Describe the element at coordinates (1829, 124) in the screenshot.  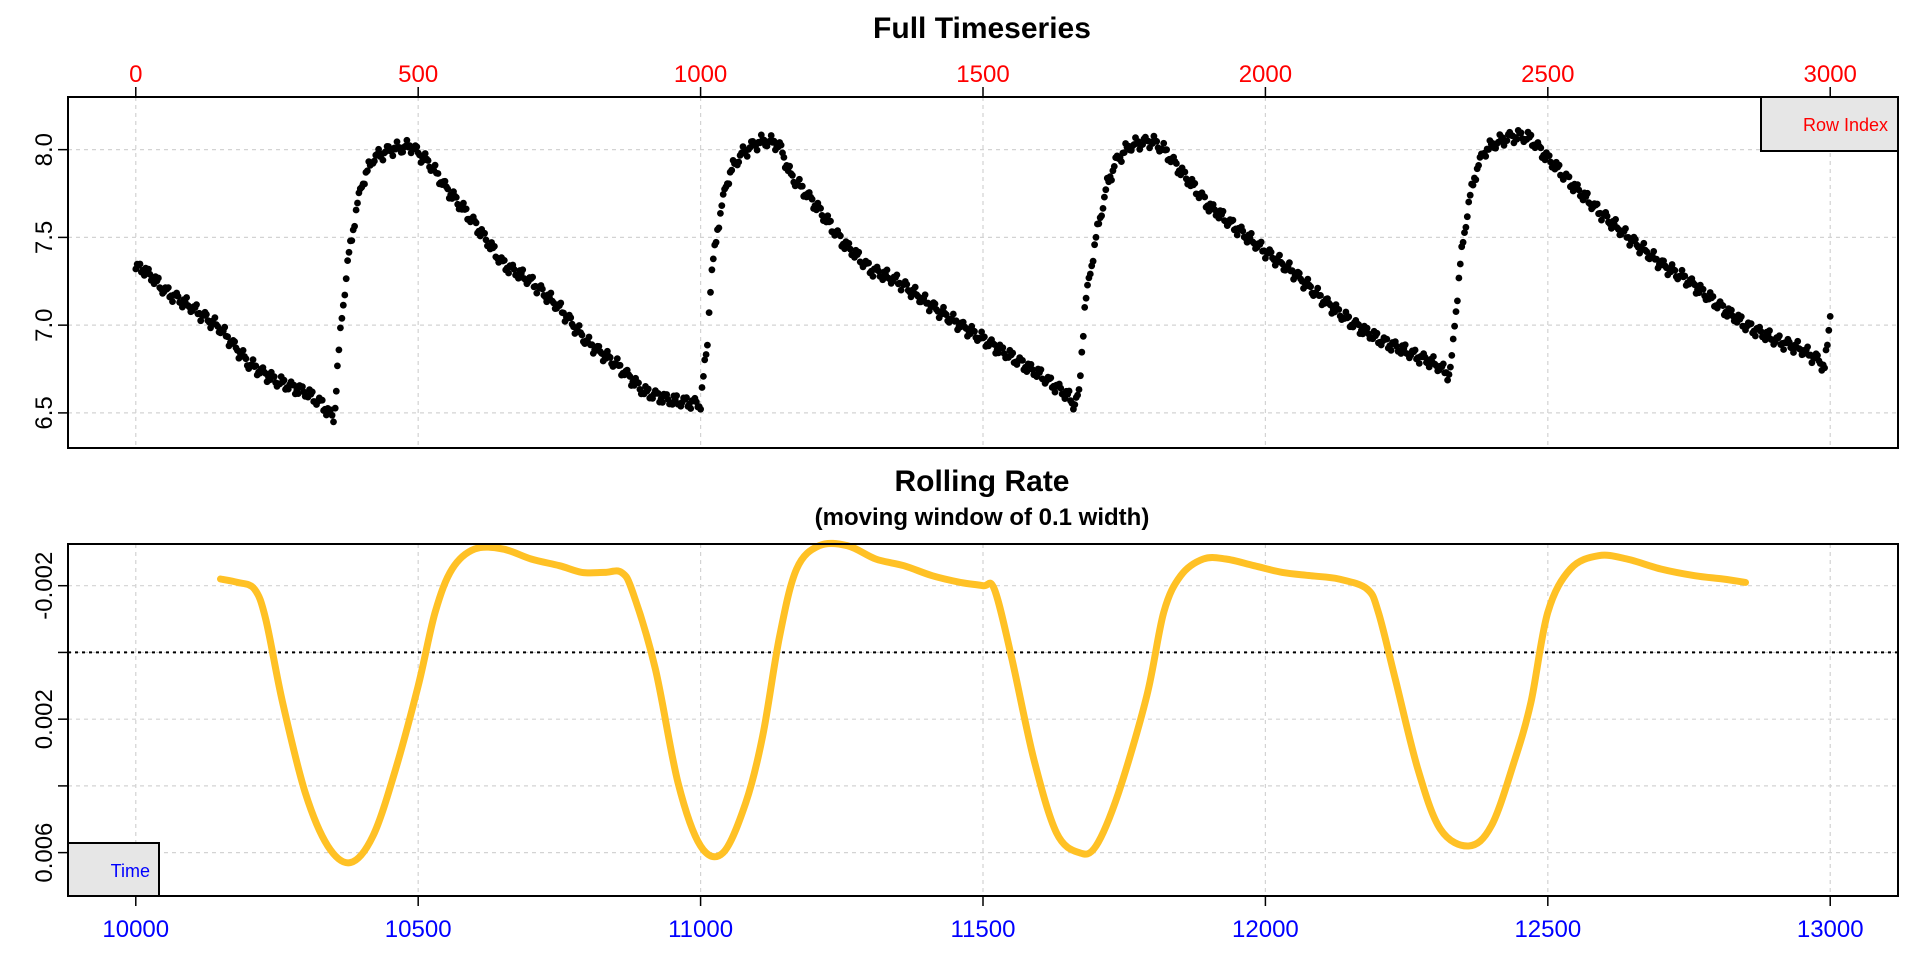
I see `row-index-axis-label-box: Row Index` at that location.